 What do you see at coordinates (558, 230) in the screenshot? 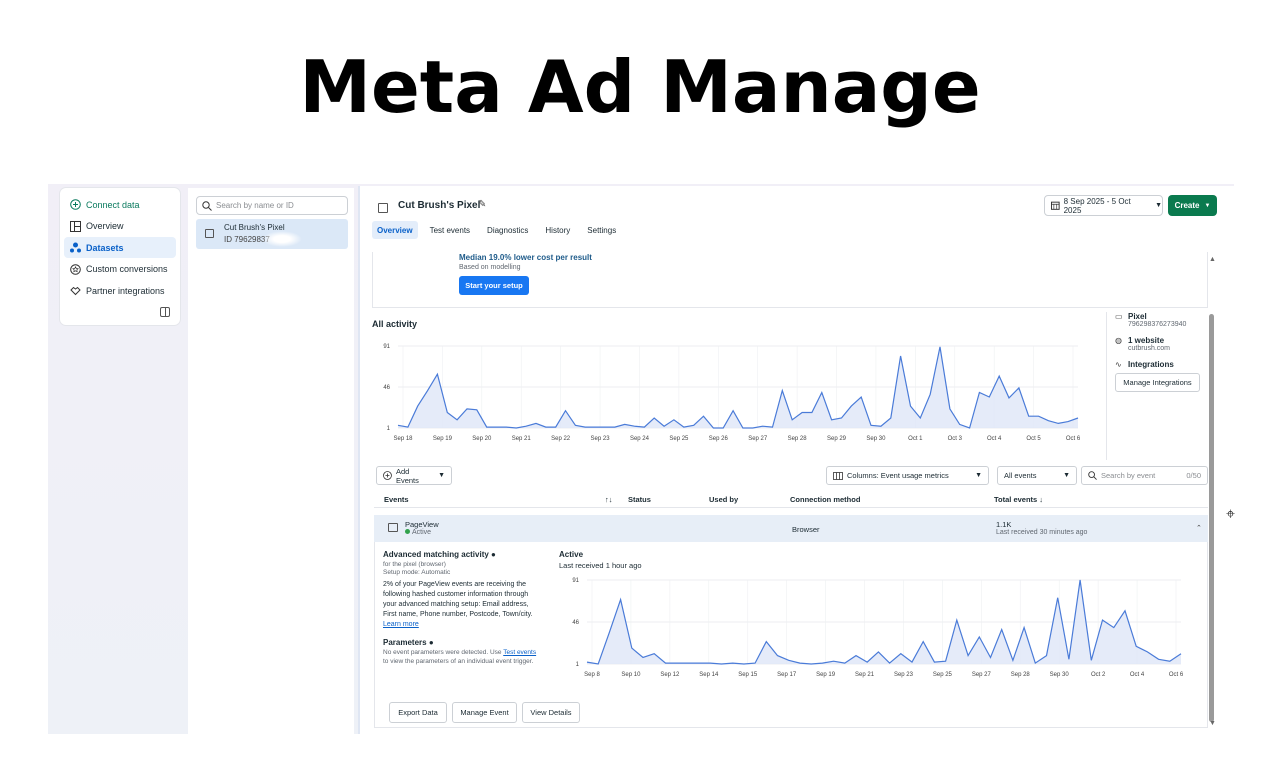
I see `tab-history: History` at bounding box center [558, 230].